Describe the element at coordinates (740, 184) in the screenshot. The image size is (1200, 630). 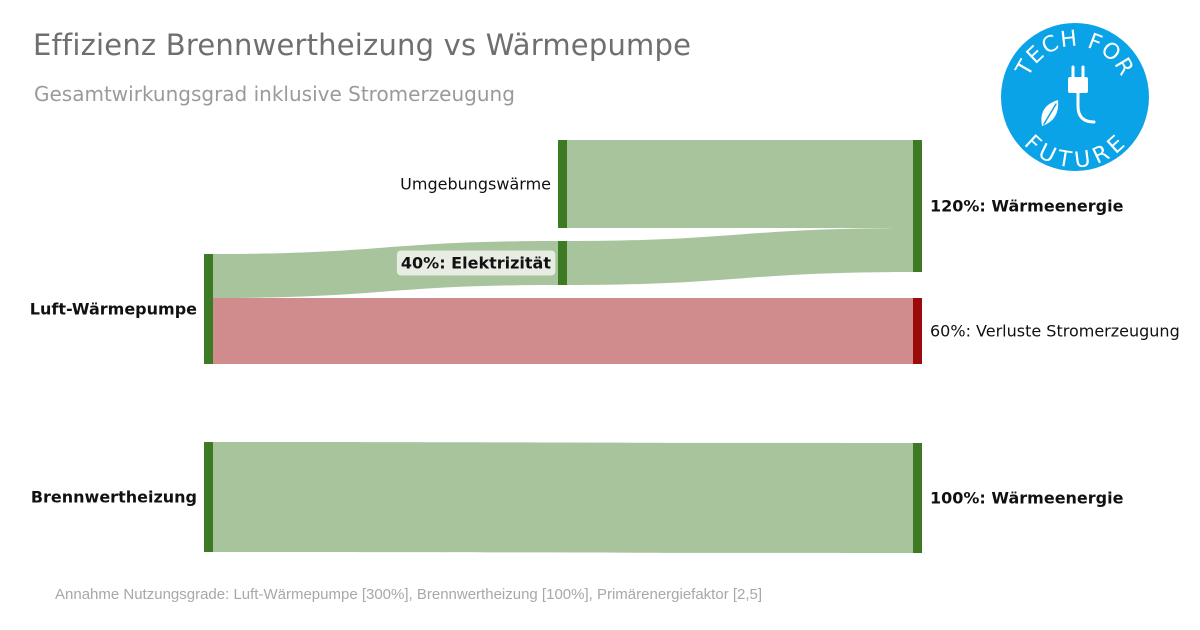
I see `sankey-link-umg-to-wae1` at that location.